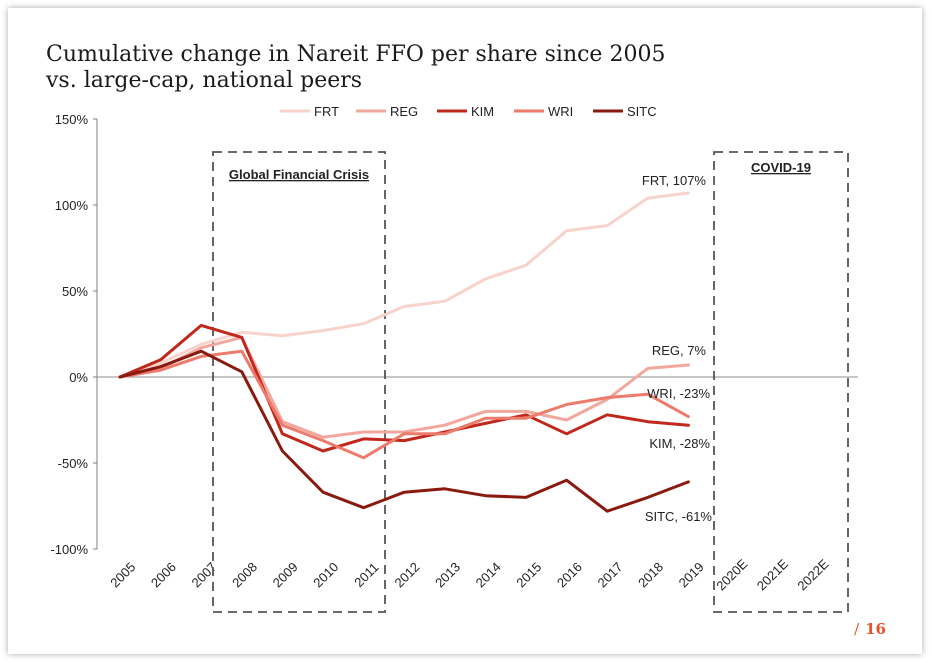 This screenshot has height=664, width=932. What do you see at coordinates (569, 574) in the screenshot?
I see `x-tick-label: 2016` at bounding box center [569, 574].